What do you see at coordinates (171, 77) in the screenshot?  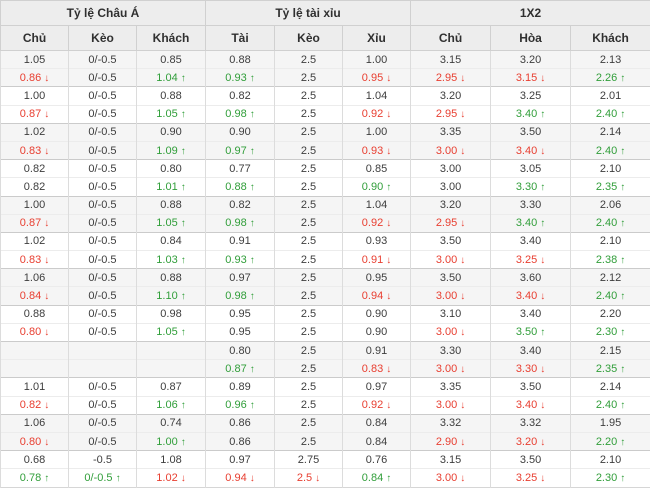 I see `odds-cell: 1.04 ↑` at bounding box center [171, 77].